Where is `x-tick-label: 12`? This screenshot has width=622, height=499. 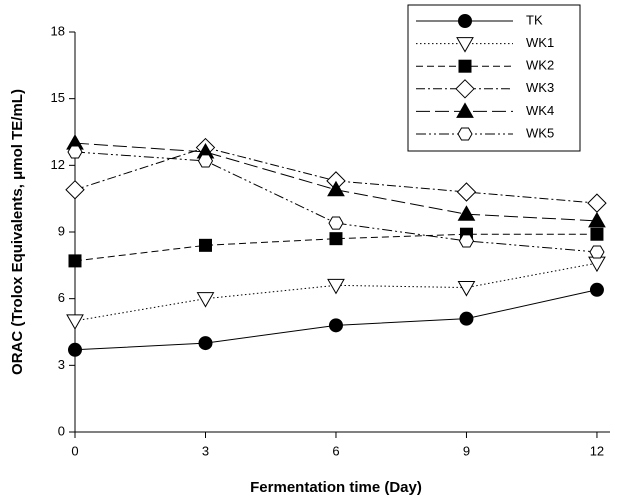
x-tick-label: 12 is located at coordinates (597, 450).